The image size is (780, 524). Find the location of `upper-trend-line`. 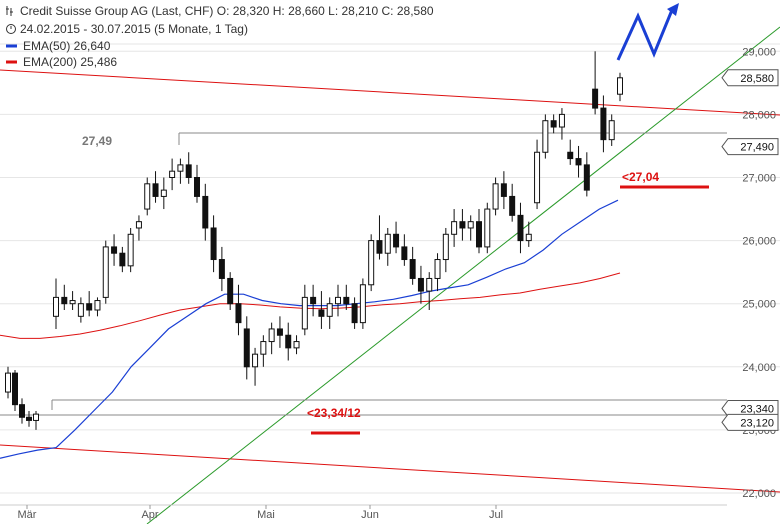

upper-trend-line is located at coordinates (390, 92).